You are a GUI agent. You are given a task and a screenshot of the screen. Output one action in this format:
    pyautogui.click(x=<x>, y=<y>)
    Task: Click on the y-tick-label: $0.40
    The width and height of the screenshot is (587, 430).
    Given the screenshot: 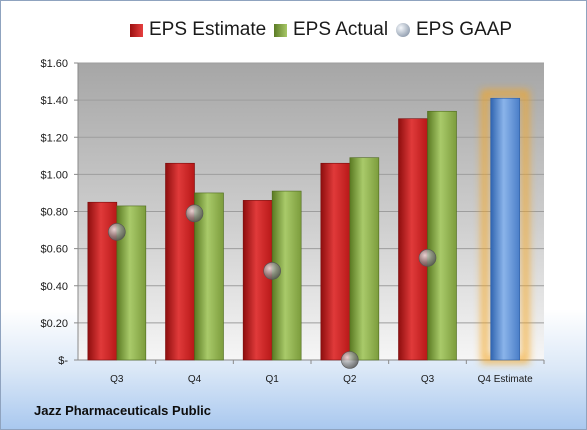 What is the action you would take?
    pyautogui.click(x=54, y=287)
    